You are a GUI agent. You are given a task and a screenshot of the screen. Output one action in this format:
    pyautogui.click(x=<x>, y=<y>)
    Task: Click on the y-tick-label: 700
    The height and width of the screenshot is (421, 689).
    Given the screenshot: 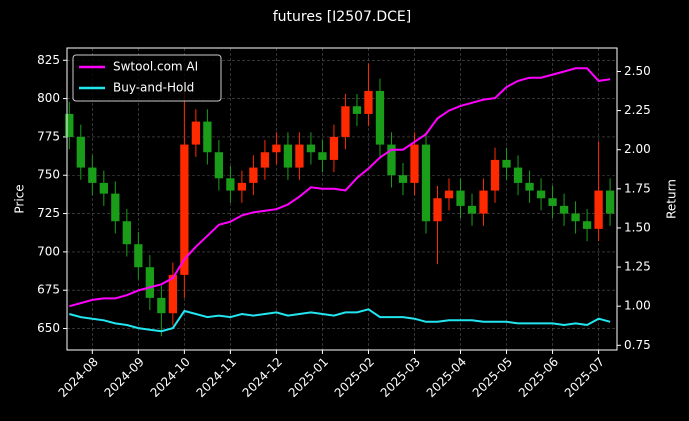 What is the action you would take?
    pyautogui.click(x=48, y=251)
    